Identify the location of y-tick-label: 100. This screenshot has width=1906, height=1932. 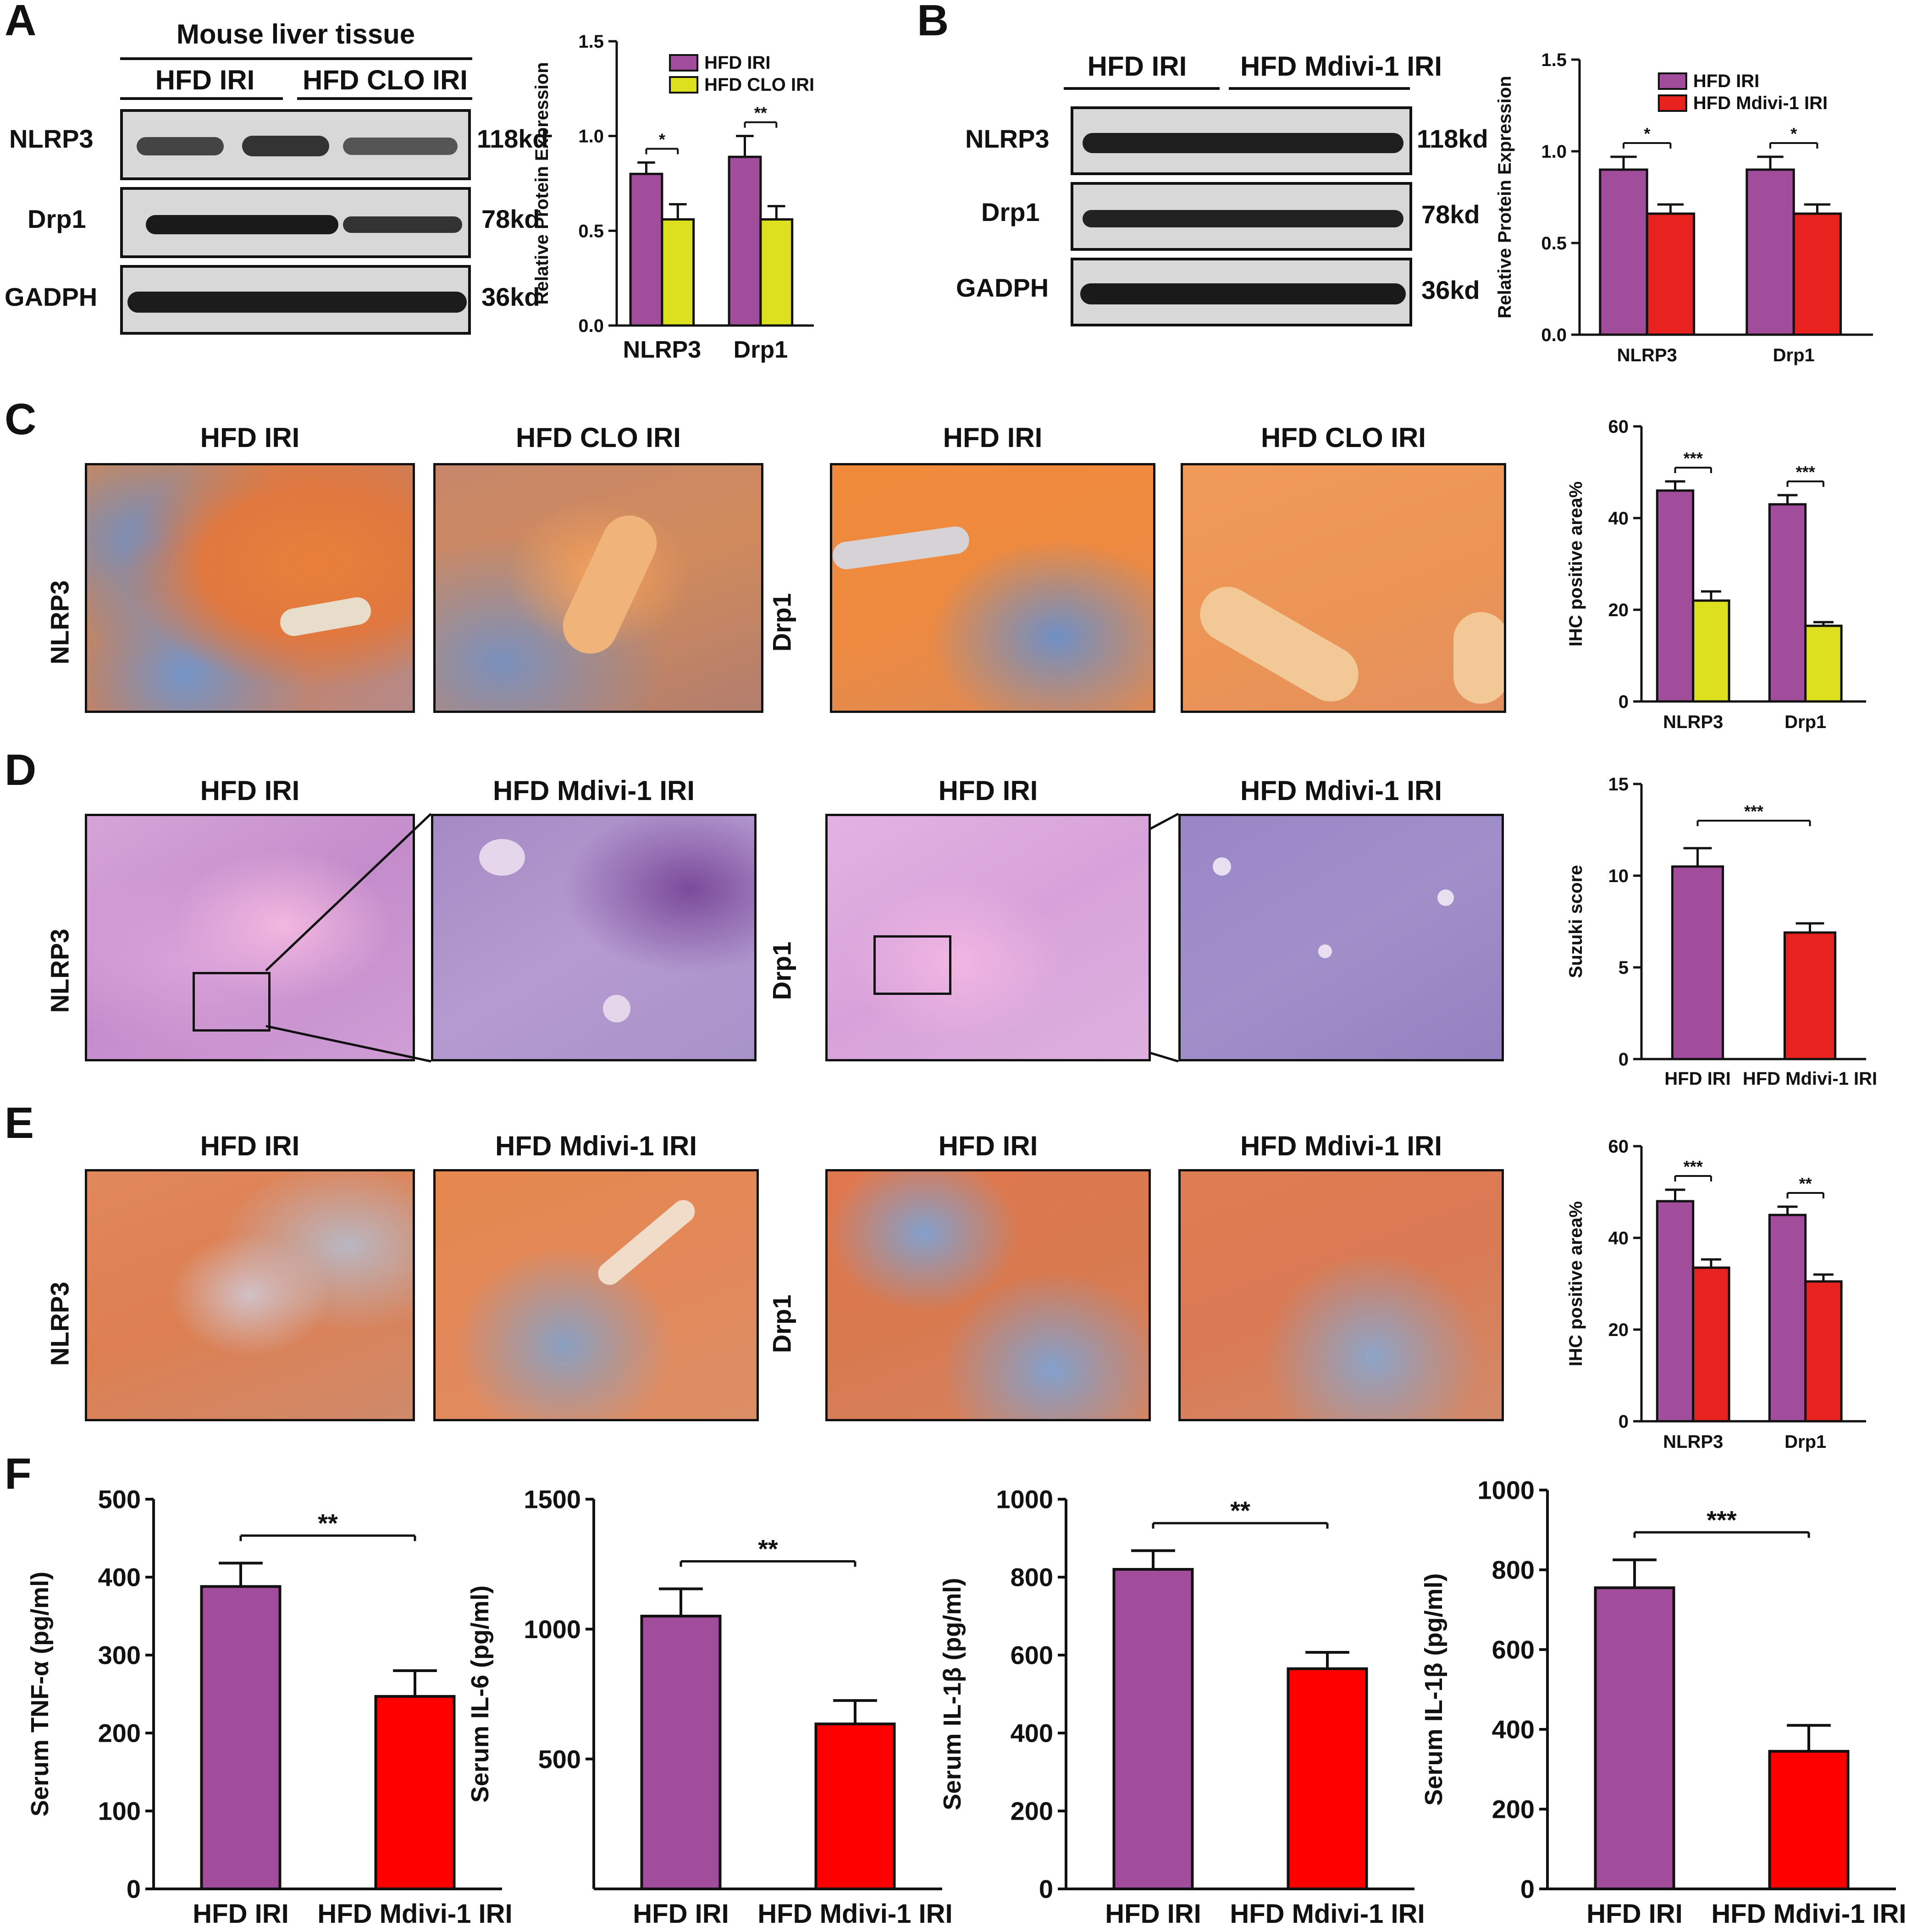
(119, 1811).